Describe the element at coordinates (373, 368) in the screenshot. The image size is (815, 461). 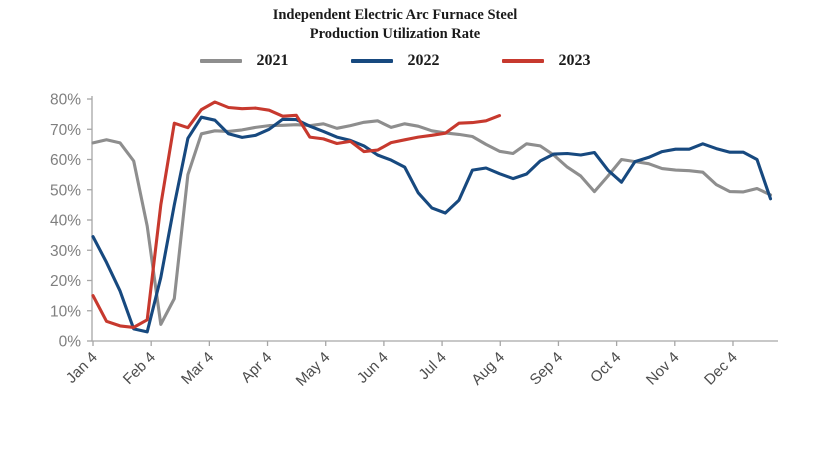
I see `x-tick-label: Jun 4` at that location.